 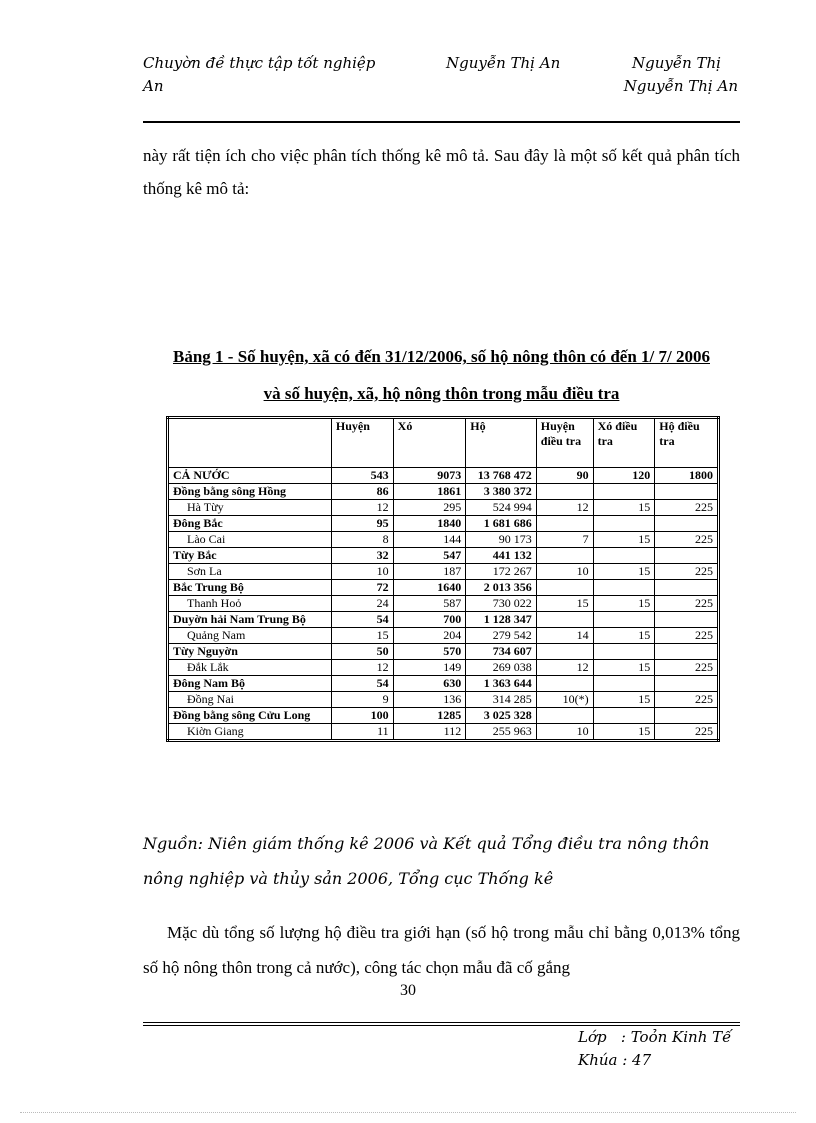 I want to click on region-row: Từy Nguyờn 50 570 734 607, so click(x=443, y=651).